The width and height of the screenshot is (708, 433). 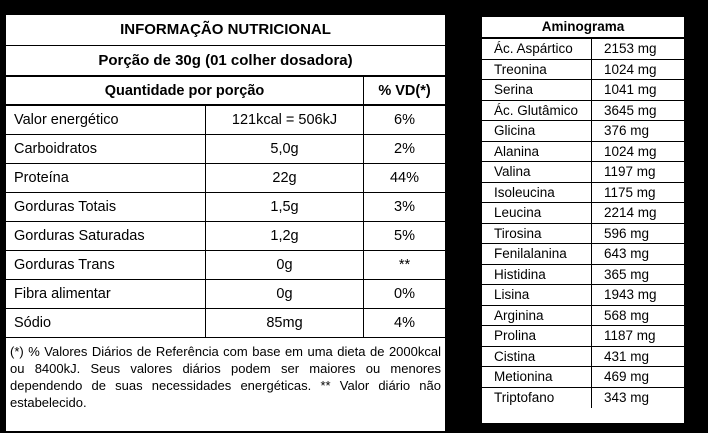 I want to click on aminogram-row: Prolina 1187 mg, so click(x=583, y=336).